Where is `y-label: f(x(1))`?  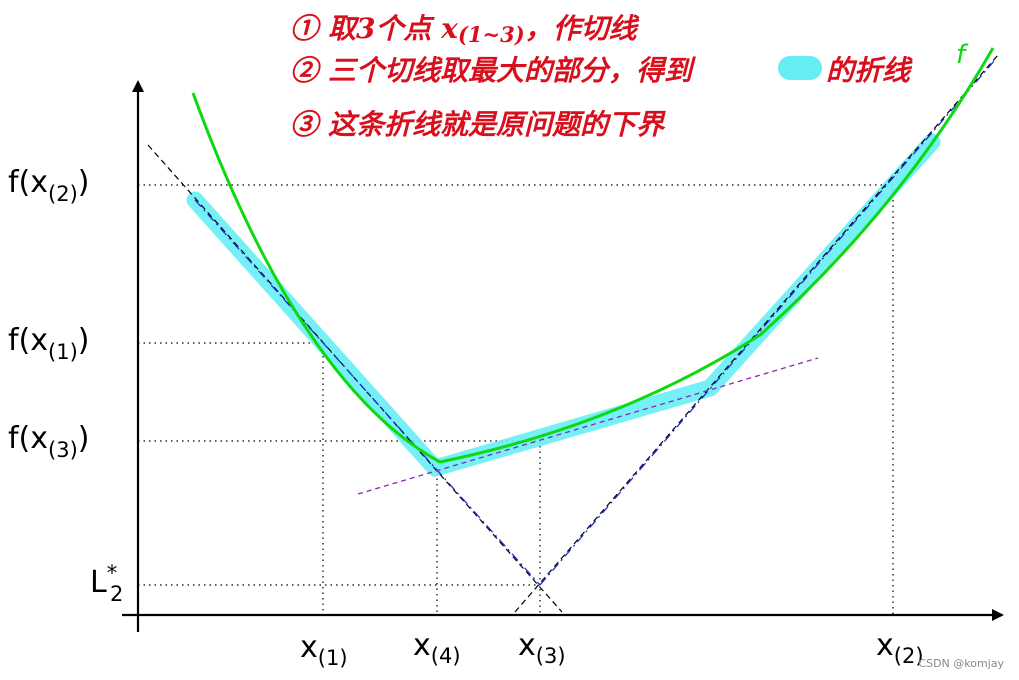
y-label: f(x(1)) is located at coordinates (49, 343).